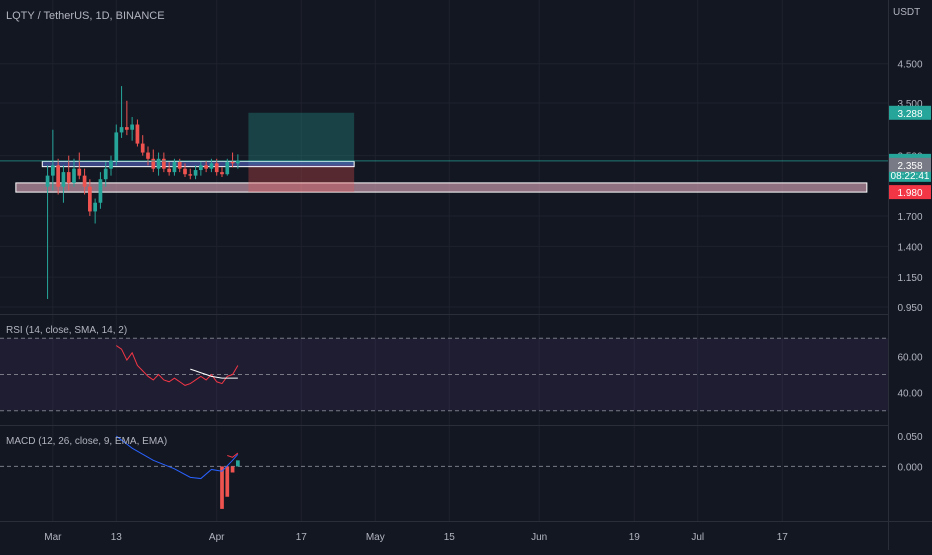  What do you see at coordinates (416, 537) in the screenshot?
I see `time-ticks: Mar 13 Apr 17 May 15 Jun 19 Jul 17` at bounding box center [416, 537].